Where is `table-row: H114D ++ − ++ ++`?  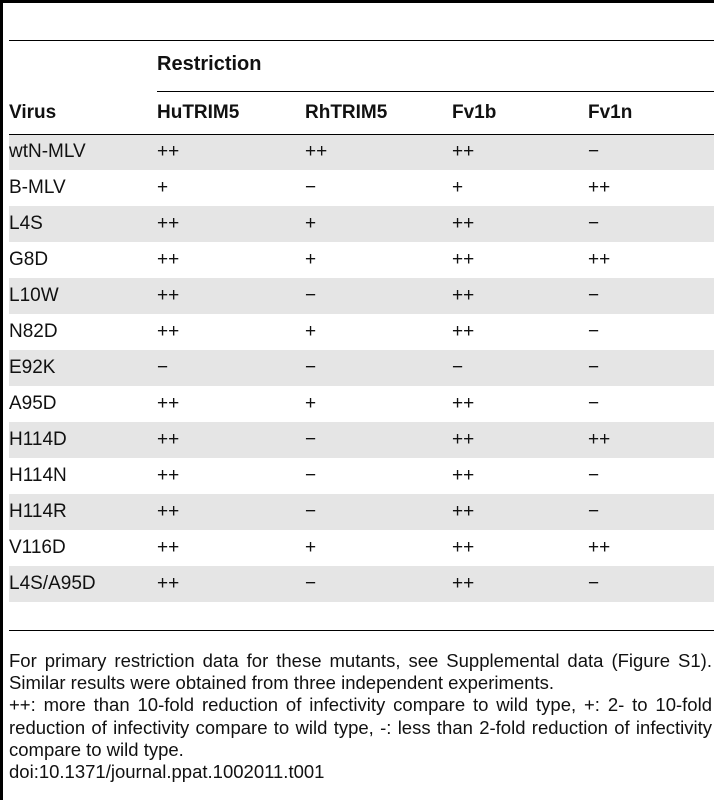
table-row: H114D ++ − ++ ++ is located at coordinates (361, 440).